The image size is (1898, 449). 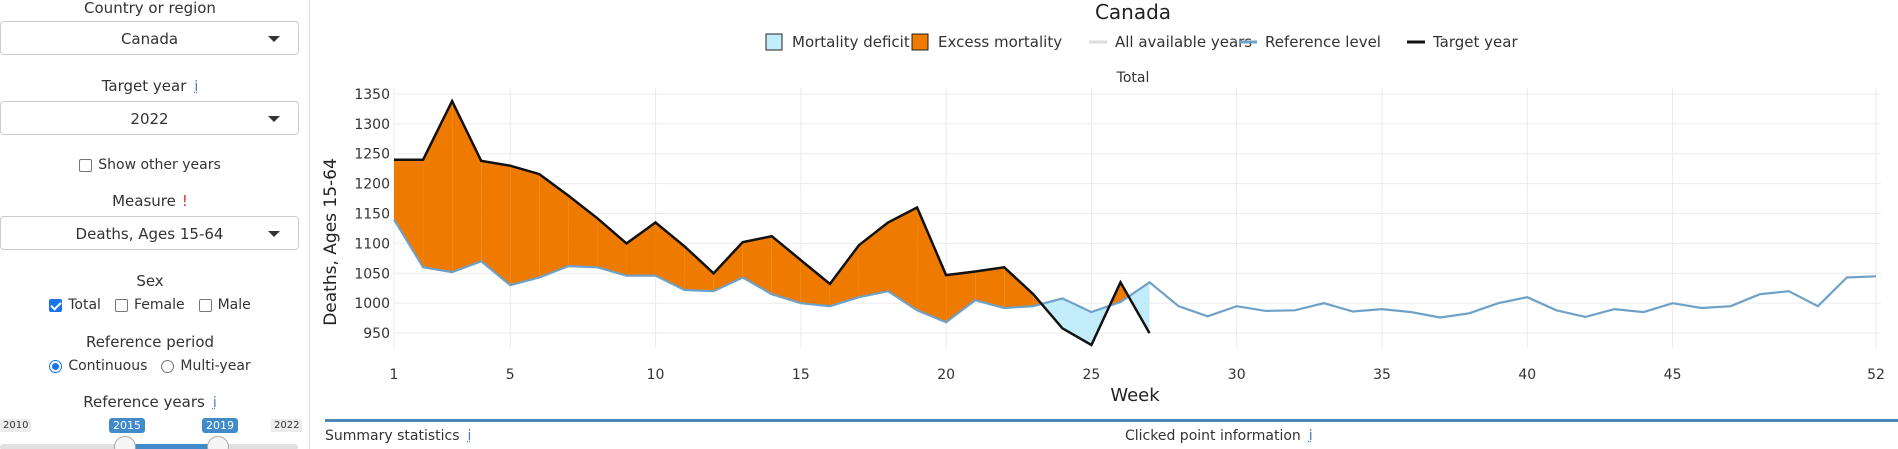 I want to click on slider-to-label: 2019, so click(x=220, y=425).